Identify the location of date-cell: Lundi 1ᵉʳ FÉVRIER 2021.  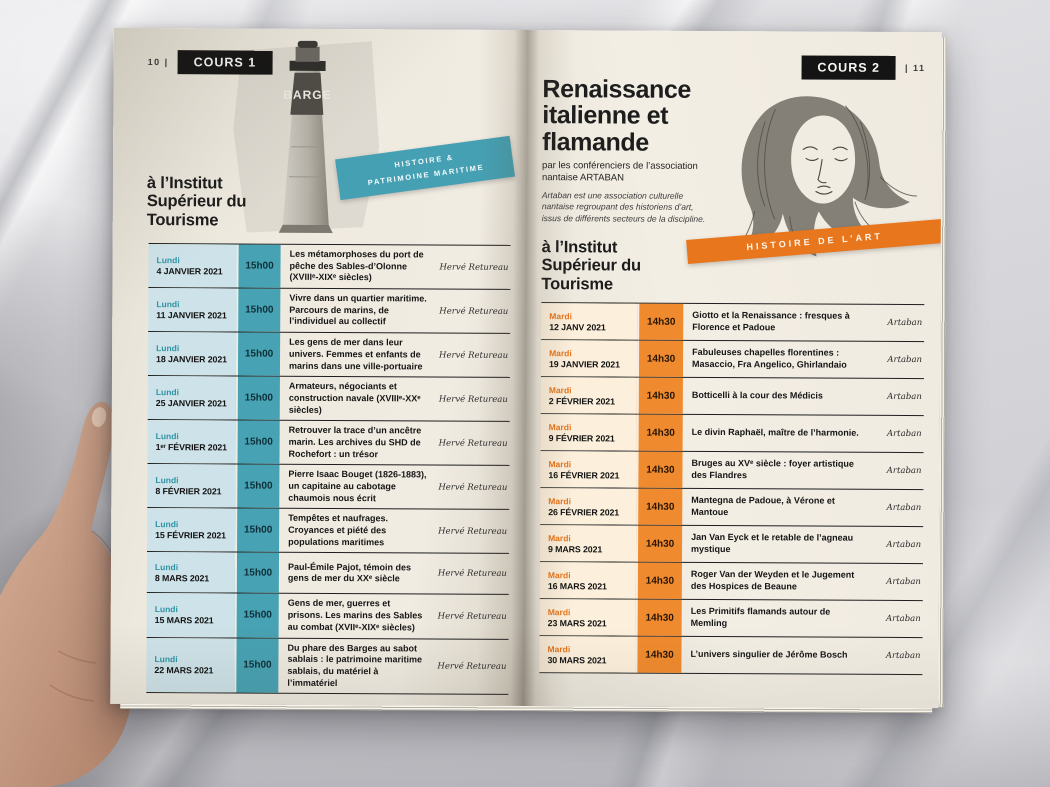
(191, 442).